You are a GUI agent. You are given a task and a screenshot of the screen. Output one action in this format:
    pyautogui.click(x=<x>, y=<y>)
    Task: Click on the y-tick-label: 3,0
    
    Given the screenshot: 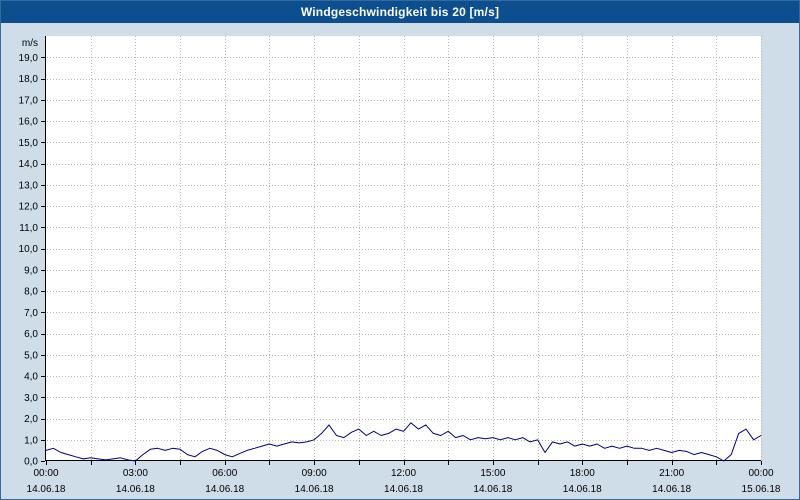 What is the action you would take?
    pyautogui.click(x=31, y=398)
    